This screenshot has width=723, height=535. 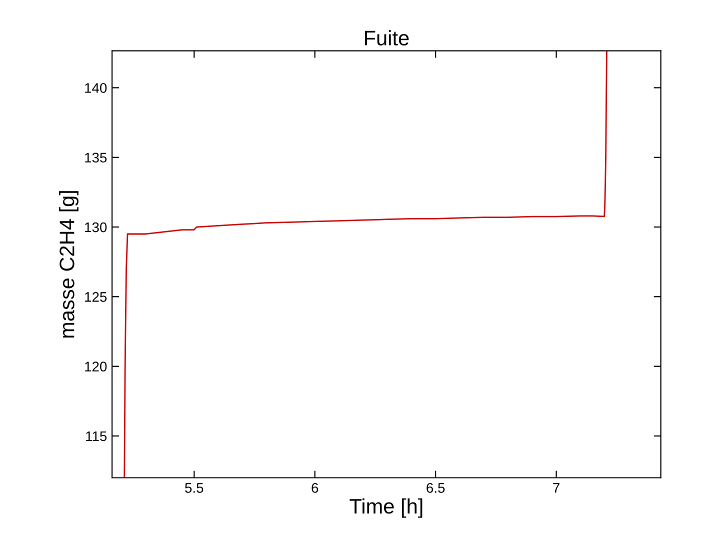 I want to click on y-tick-label: 130, so click(x=96, y=227).